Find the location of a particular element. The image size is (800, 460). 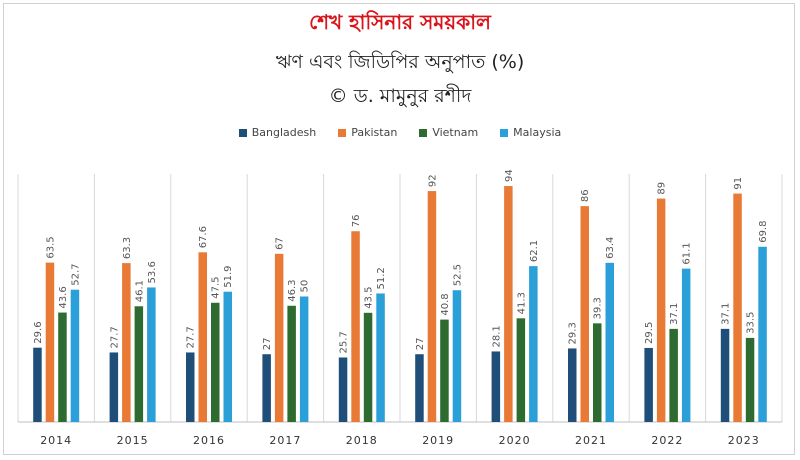

x-tick-label: 2022 is located at coordinates (667, 440).